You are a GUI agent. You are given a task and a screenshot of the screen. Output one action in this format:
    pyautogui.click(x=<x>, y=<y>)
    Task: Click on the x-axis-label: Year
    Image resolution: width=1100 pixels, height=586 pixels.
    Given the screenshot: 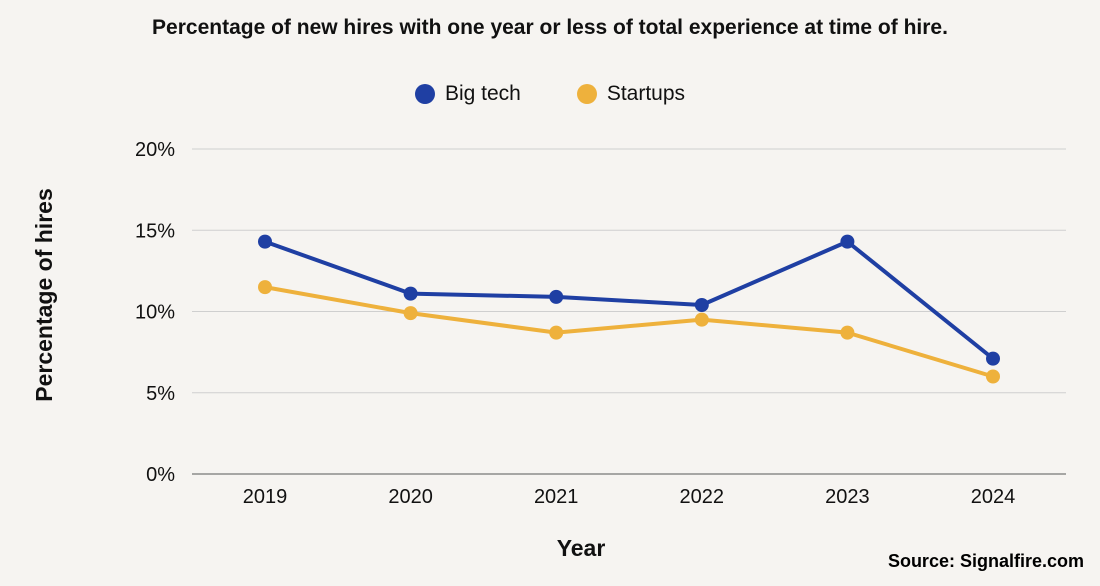 What is the action you would take?
    pyautogui.click(x=581, y=548)
    